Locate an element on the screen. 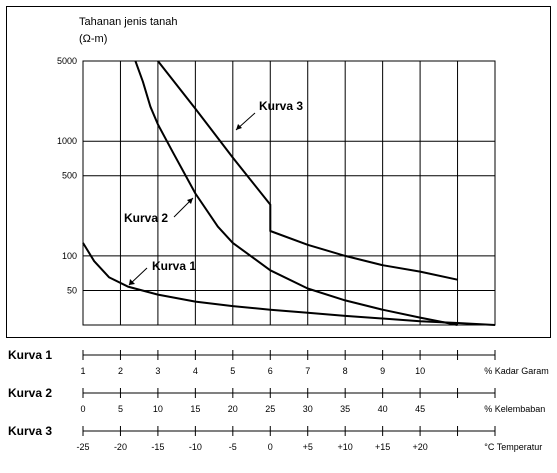  curve-3-label: Kurva 3 is located at coordinates (281, 106).